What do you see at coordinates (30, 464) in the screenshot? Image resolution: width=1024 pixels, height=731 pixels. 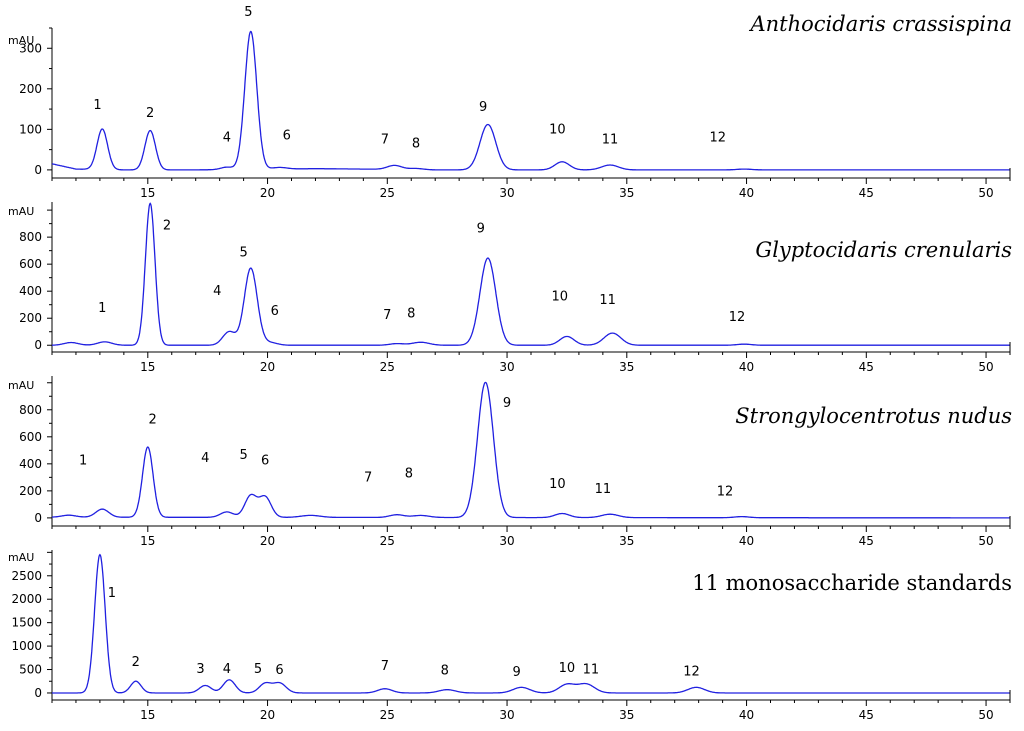 I see `y-tick-label: 400` at bounding box center [30, 464].